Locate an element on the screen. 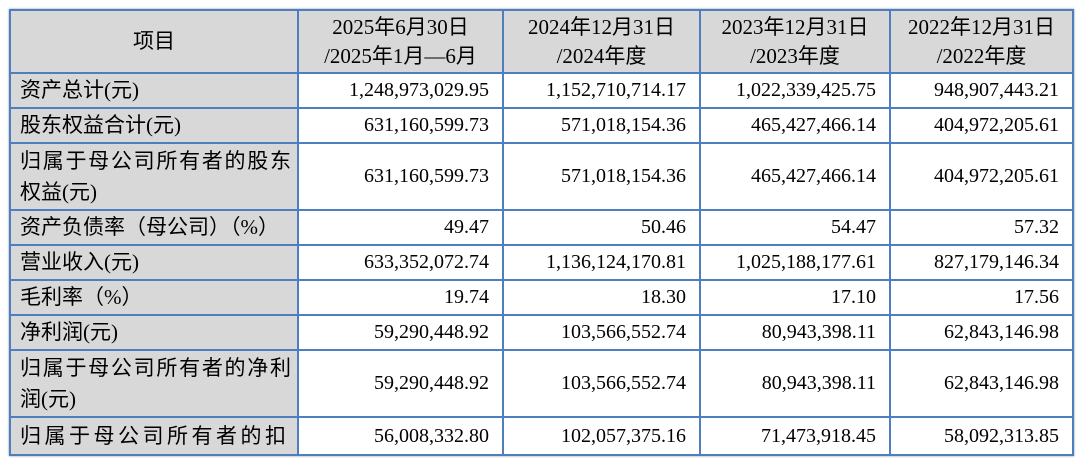 The image size is (1080, 471). column-header-line1: 2022年12月31日 is located at coordinates (981, 26).